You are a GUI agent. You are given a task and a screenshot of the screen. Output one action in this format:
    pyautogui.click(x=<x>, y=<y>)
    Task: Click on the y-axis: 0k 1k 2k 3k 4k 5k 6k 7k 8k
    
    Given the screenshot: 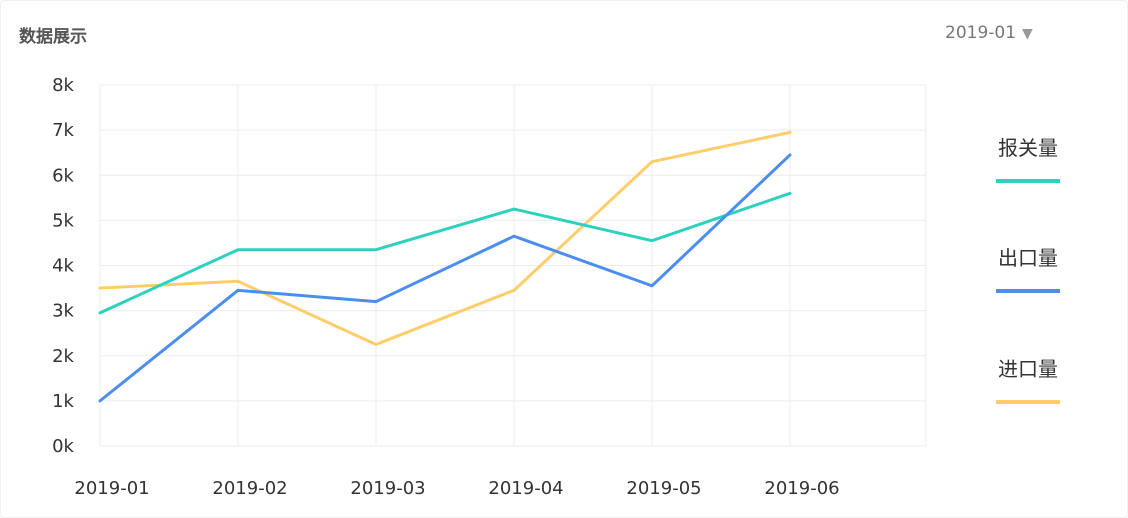 What is the action you would take?
    pyautogui.click(x=63, y=266)
    